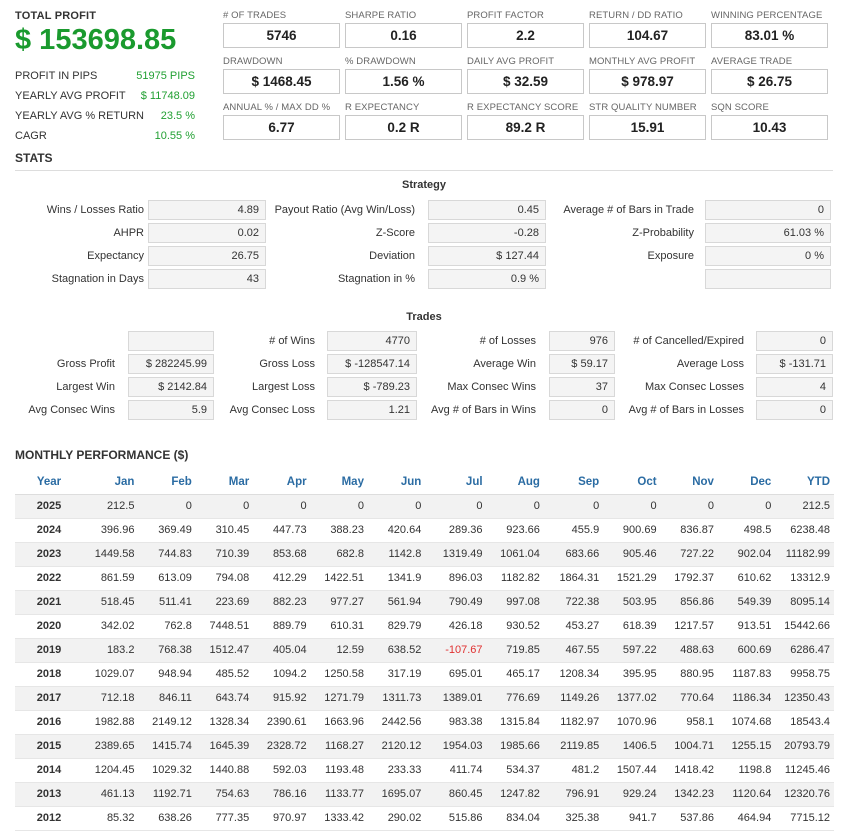 The width and height of the screenshot is (845, 836). I want to click on trade-value: 5.9, so click(171, 410).